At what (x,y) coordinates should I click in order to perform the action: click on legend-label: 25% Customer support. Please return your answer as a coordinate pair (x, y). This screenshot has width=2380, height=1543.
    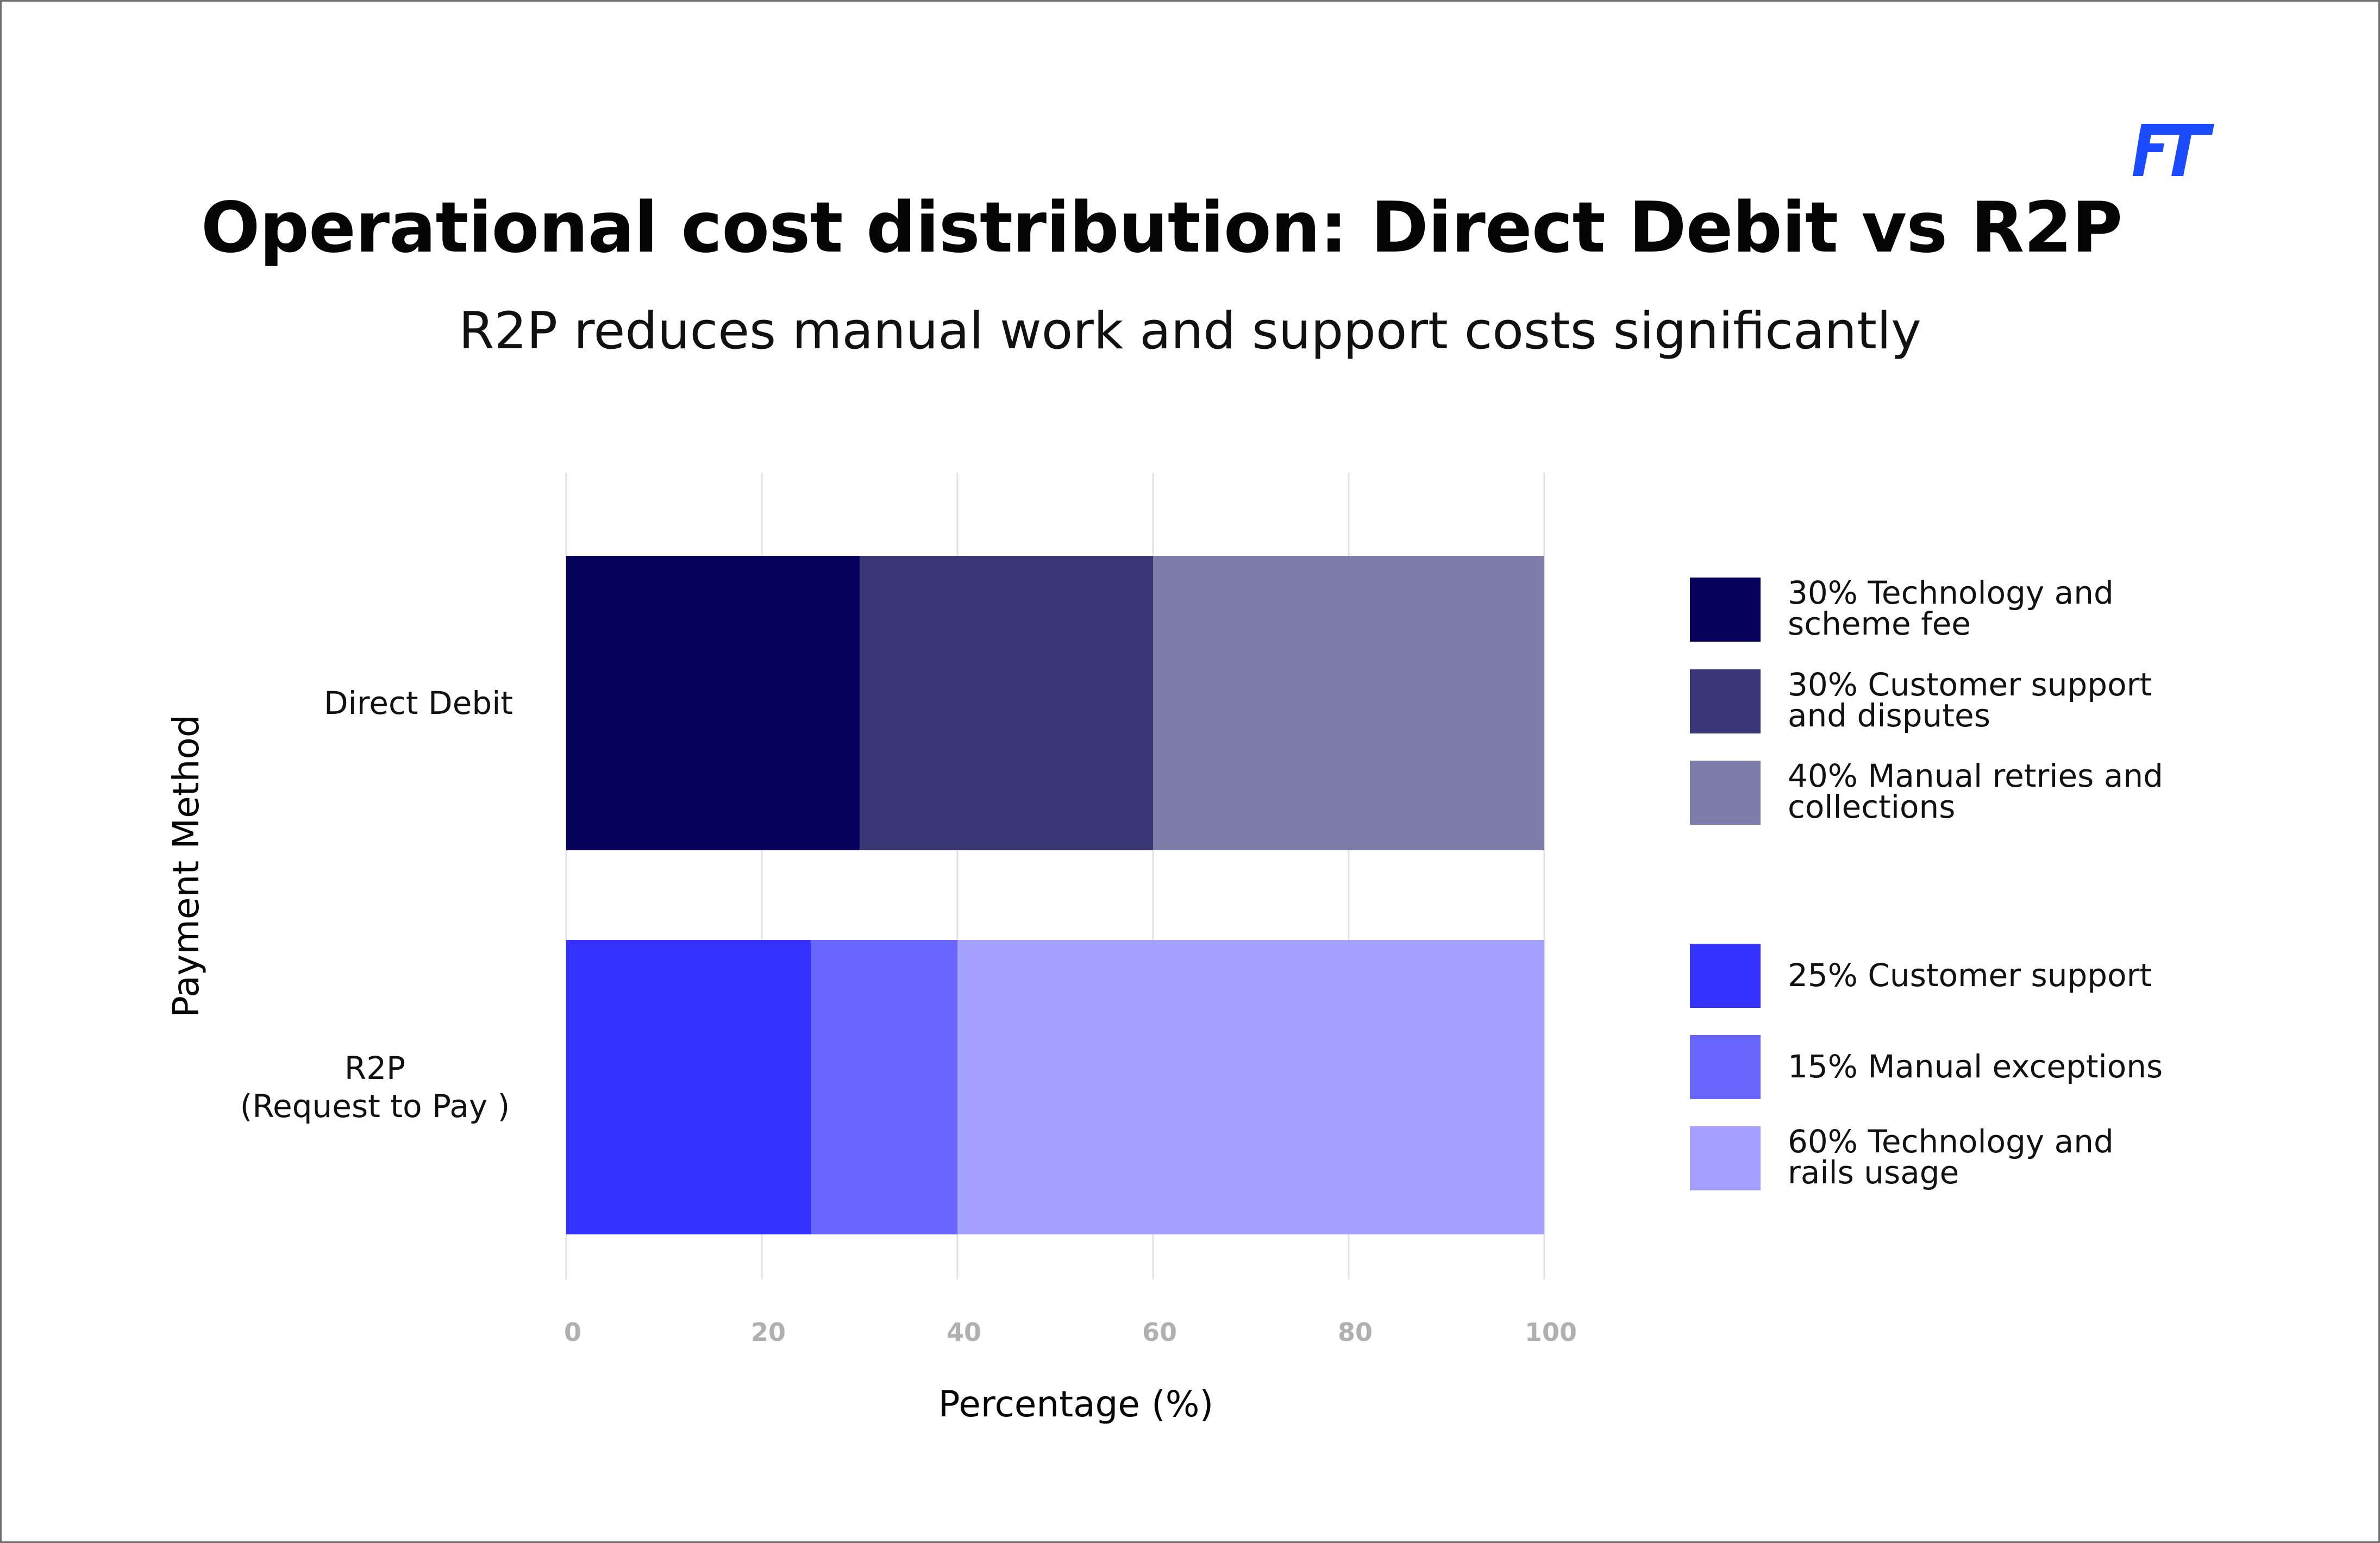
    Looking at the image, I should click on (1970, 975).